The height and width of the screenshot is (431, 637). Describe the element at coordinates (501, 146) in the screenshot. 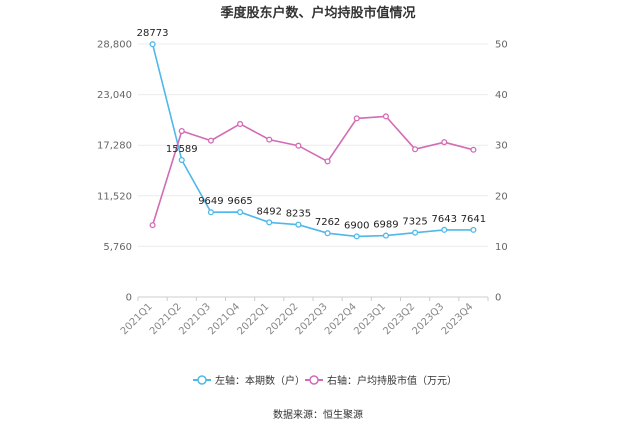

I see `right-tick-label: 30` at that location.